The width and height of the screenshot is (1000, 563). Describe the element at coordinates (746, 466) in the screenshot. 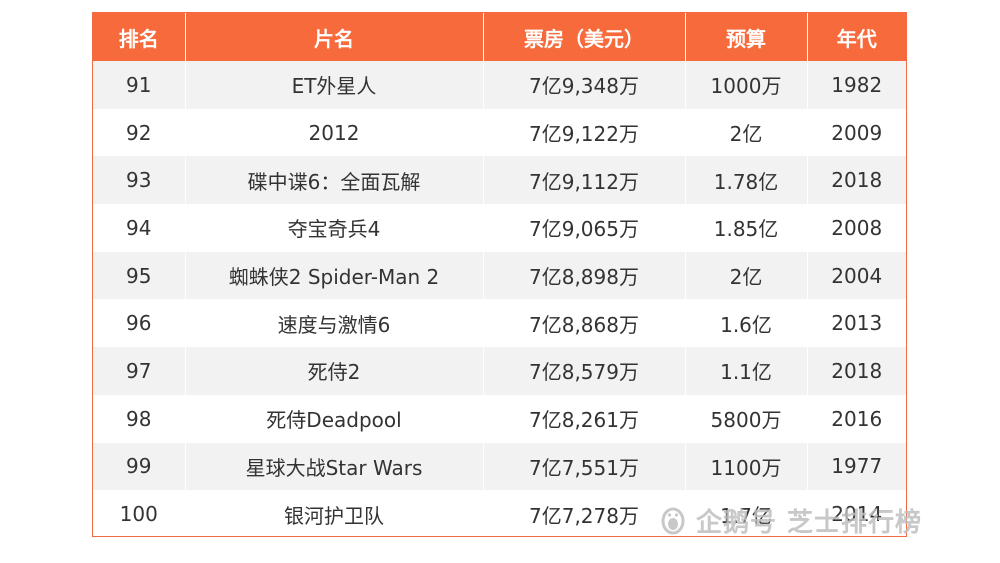

I see `cell-budget: 1100万` at that location.